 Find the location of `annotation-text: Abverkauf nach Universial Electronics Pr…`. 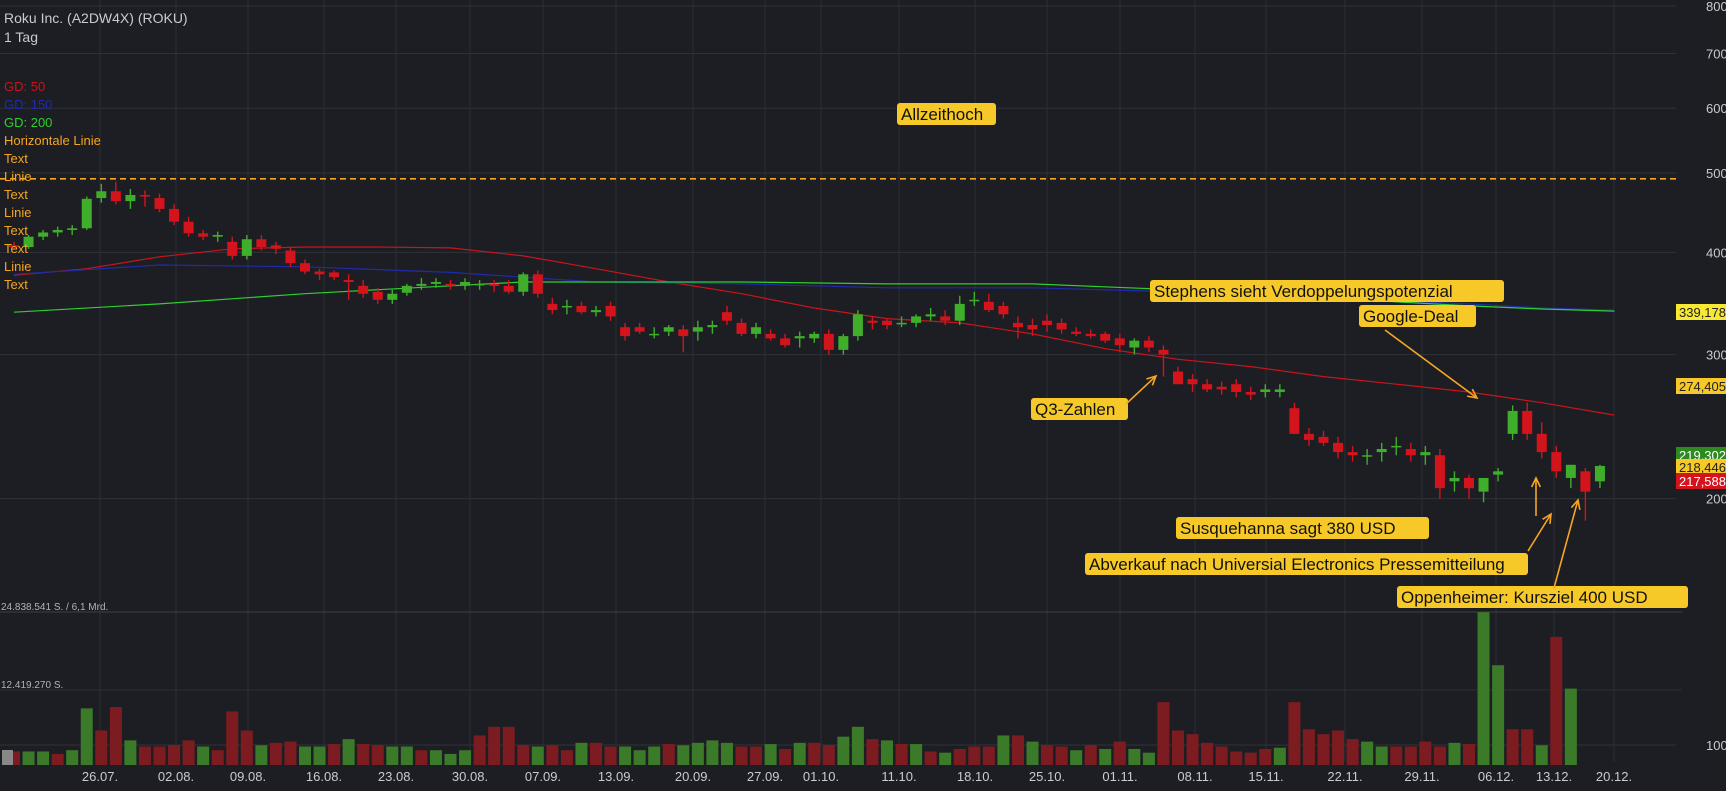

annotation-text: Abverkauf nach Universial Electronics Pr… is located at coordinates (1297, 564).